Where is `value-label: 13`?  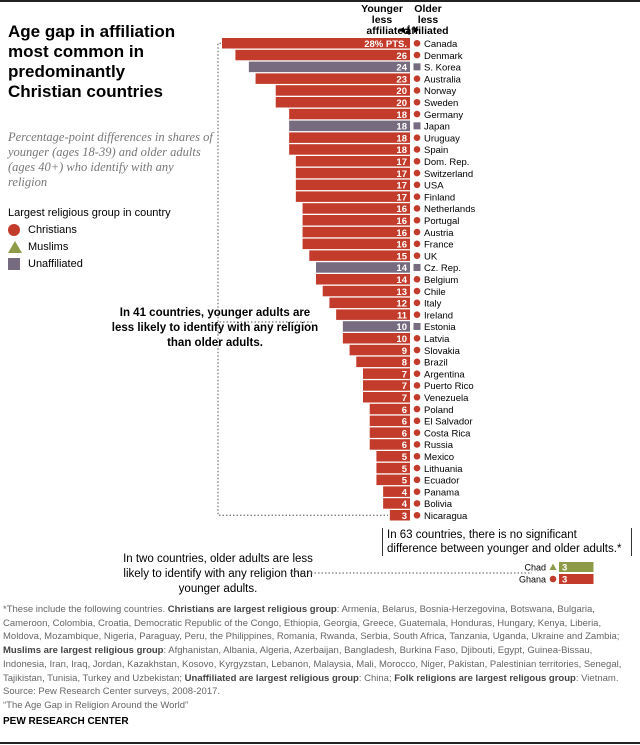
value-label: 13 is located at coordinates (401, 292).